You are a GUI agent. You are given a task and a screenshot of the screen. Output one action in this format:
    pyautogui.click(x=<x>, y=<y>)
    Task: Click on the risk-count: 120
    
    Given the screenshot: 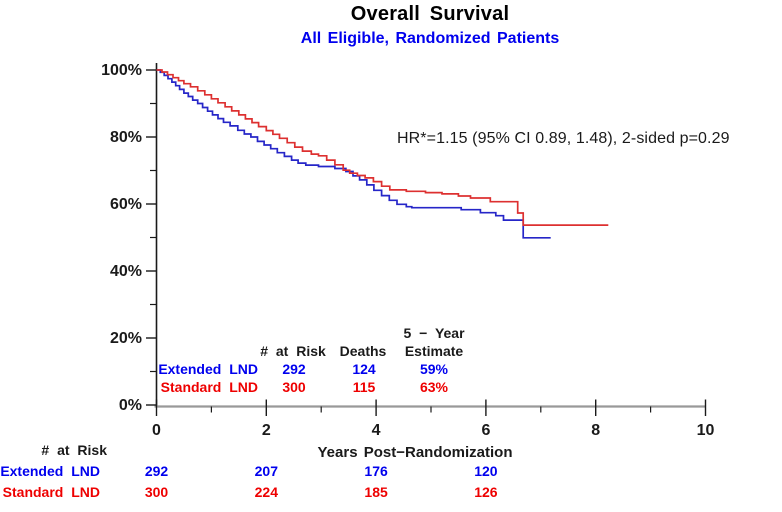 What is the action you would take?
    pyautogui.click(x=486, y=471)
    